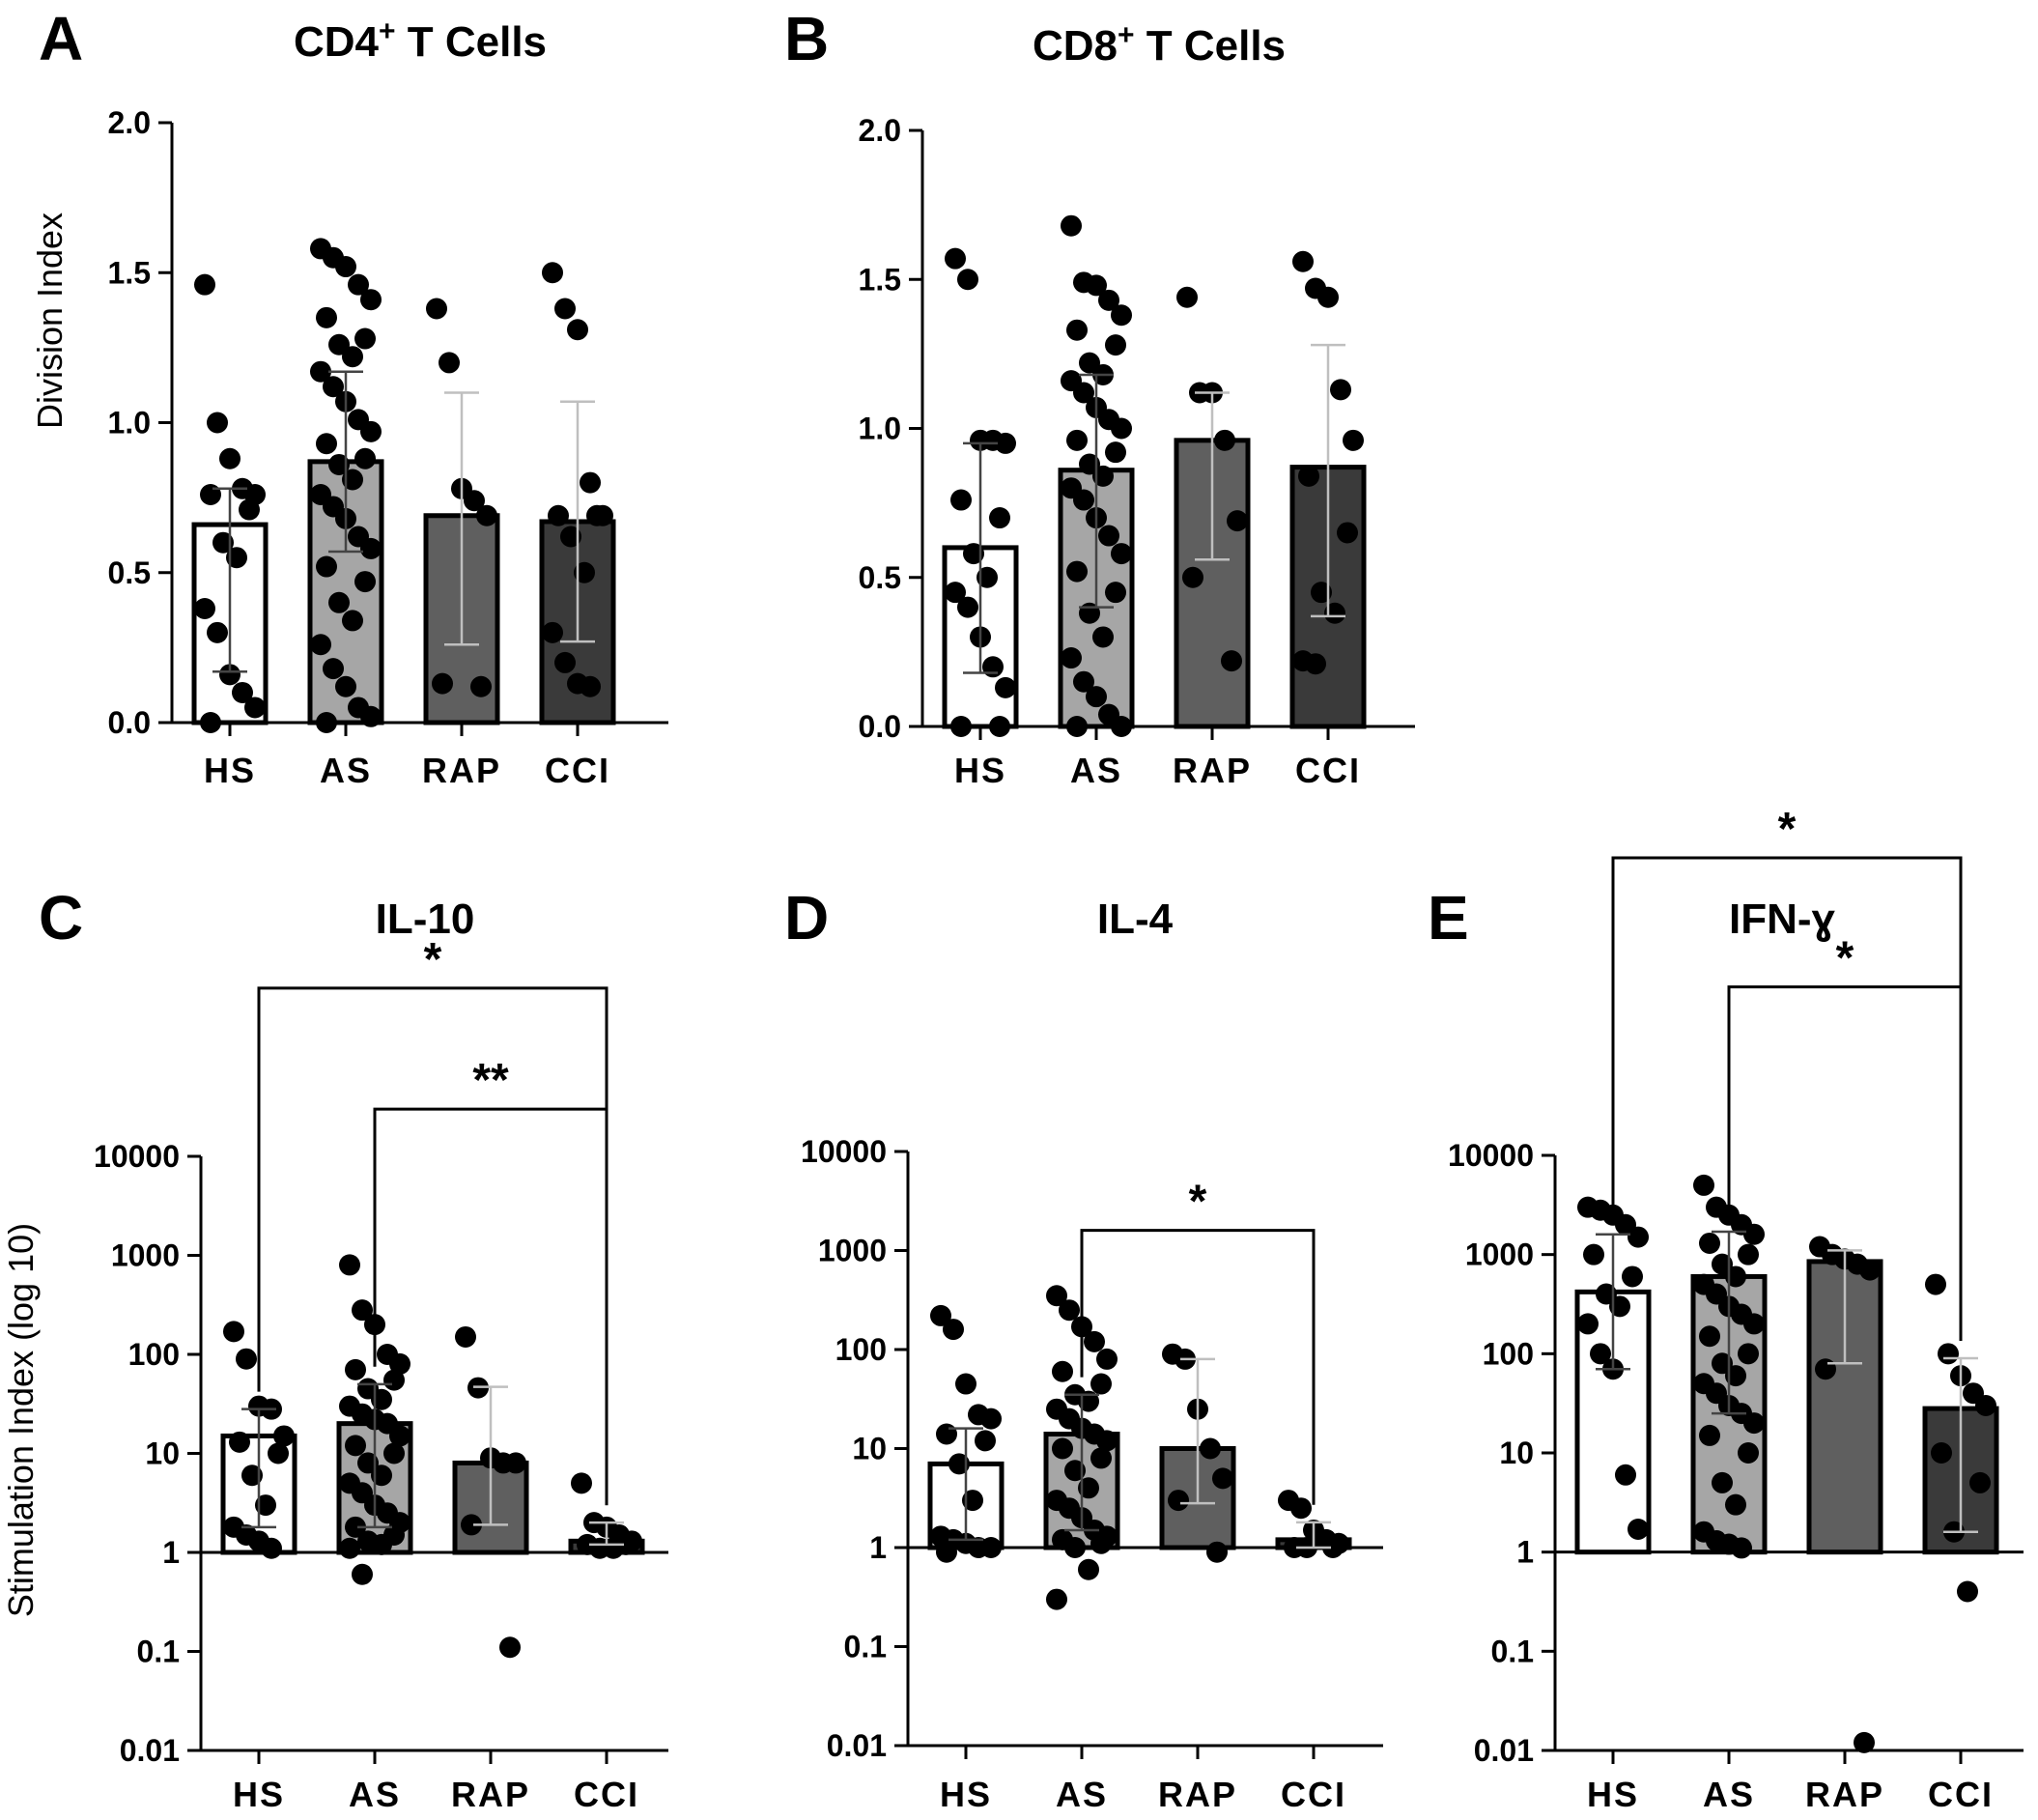 The height and width of the screenshot is (1820, 2038). I want to click on x-tick-label-a-rap: RAP, so click(462, 771).